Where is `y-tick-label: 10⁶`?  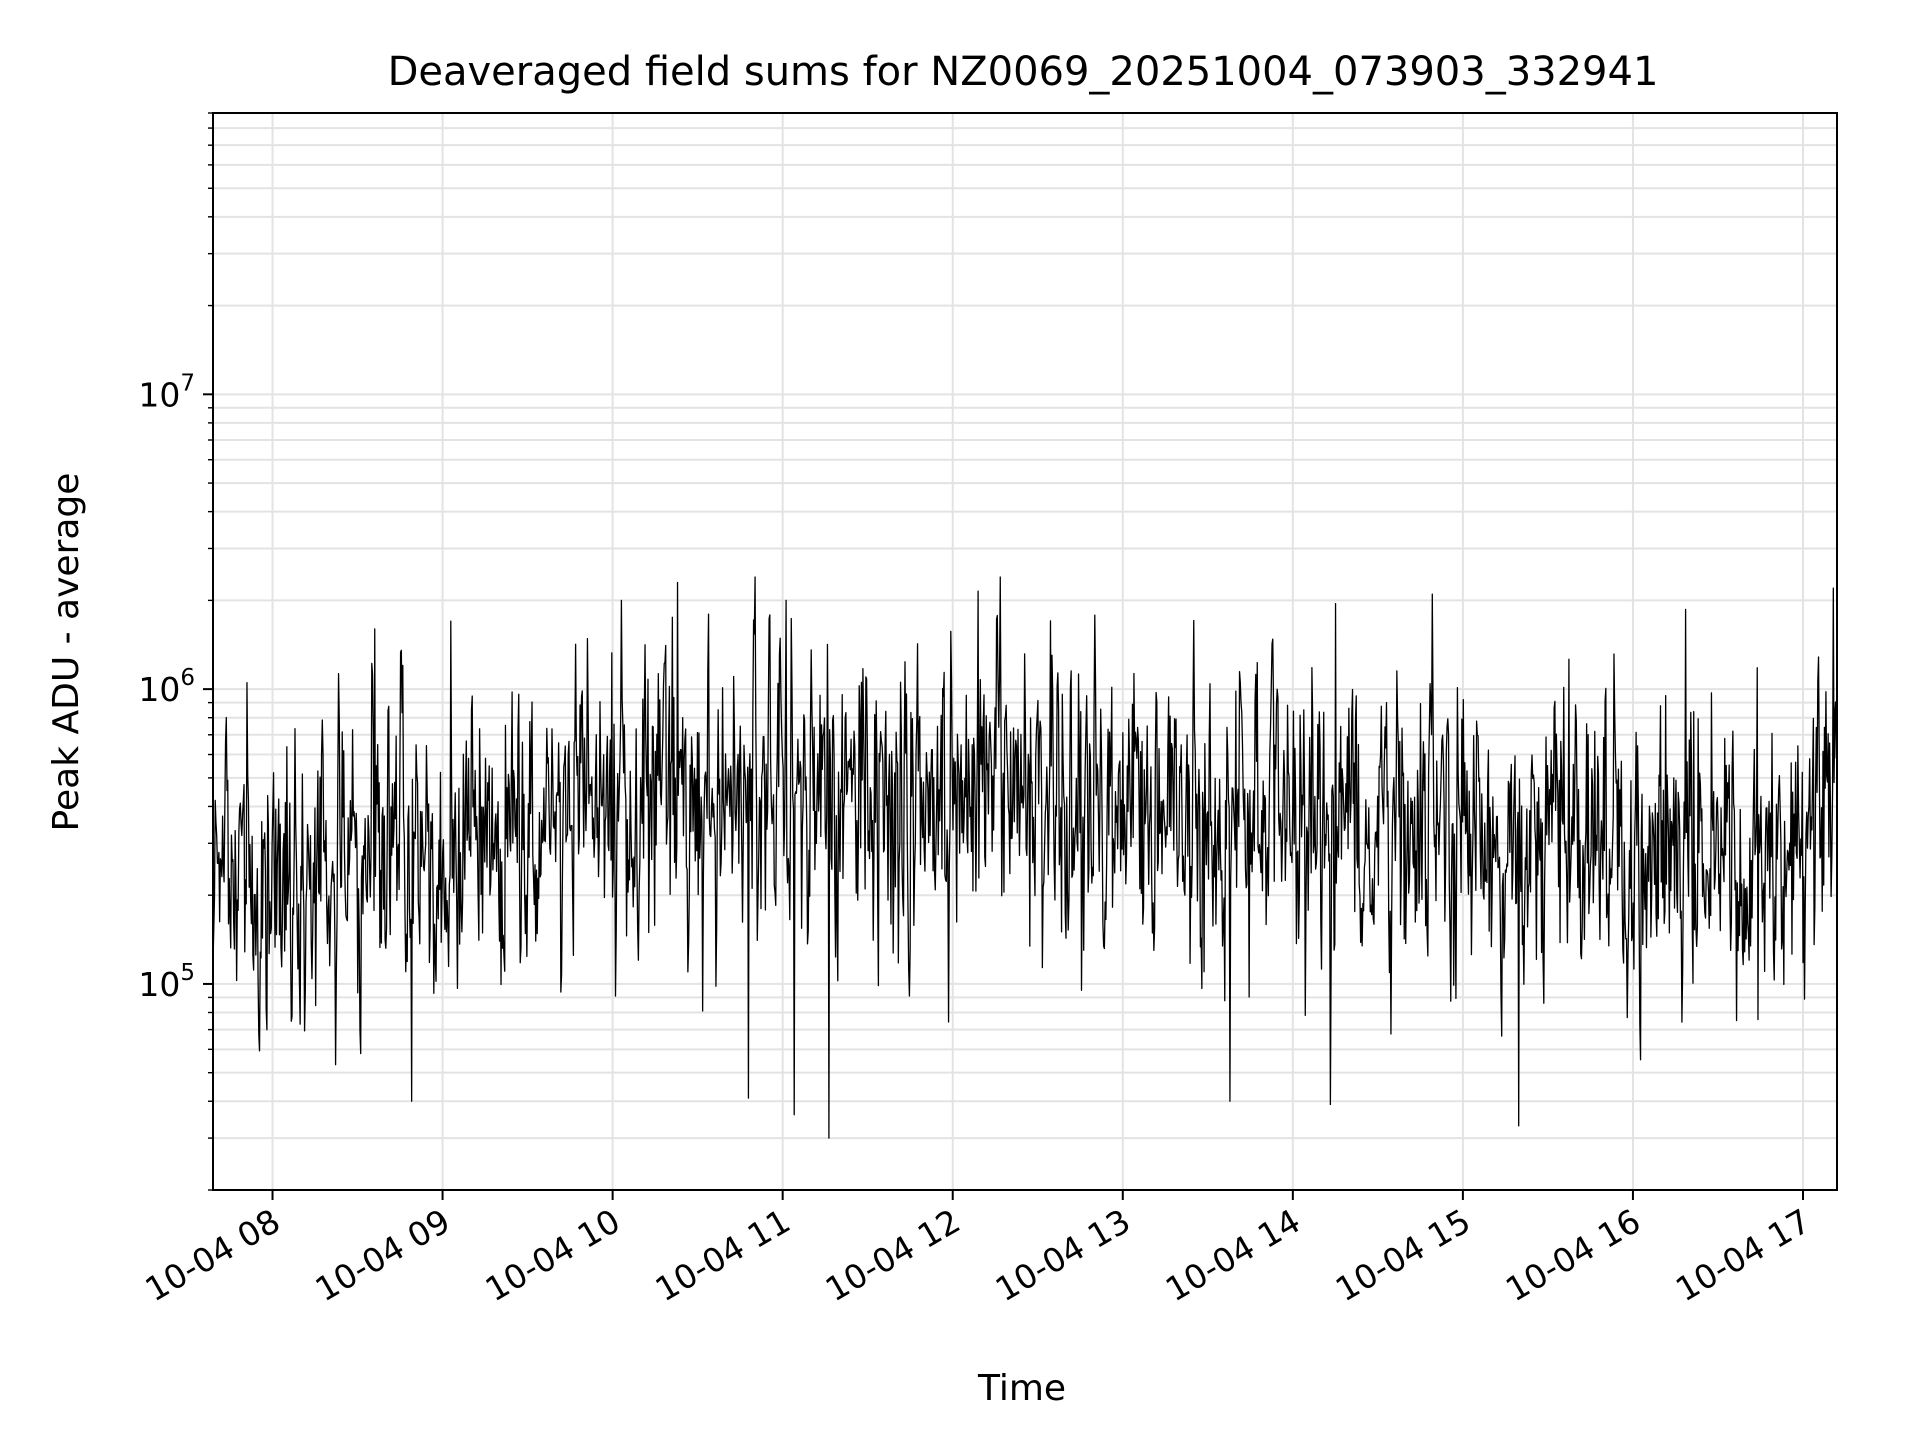
y-tick-label: 10⁶ is located at coordinates (166, 687).